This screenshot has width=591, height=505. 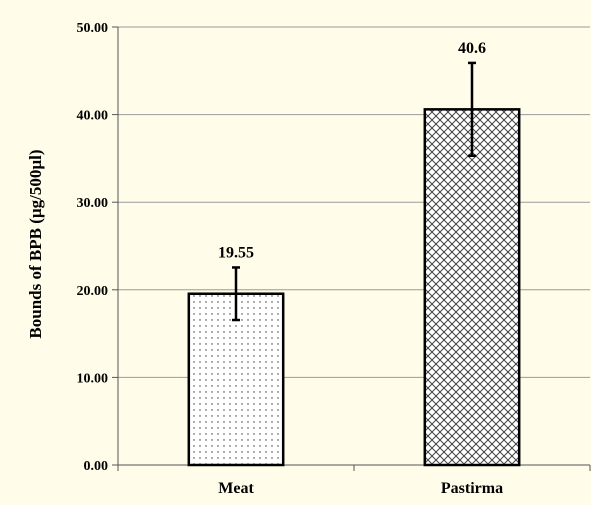 What do you see at coordinates (35, 243) in the screenshot?
I see `y-axis-label: Bounds of BPB (µg/500µl)` at bounding box center [35, 243].